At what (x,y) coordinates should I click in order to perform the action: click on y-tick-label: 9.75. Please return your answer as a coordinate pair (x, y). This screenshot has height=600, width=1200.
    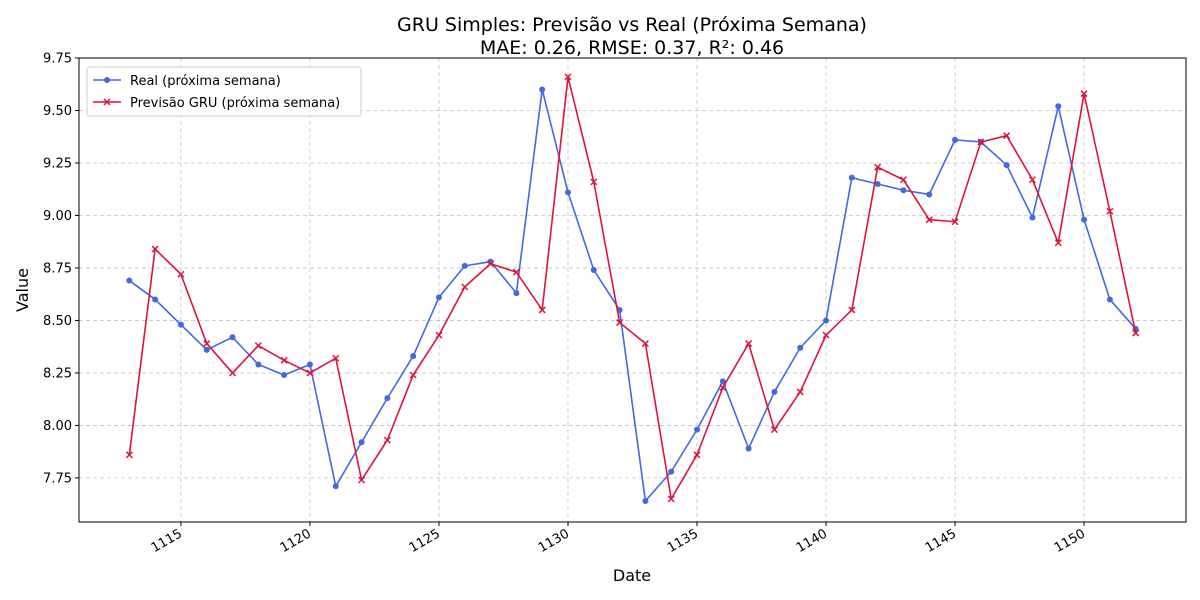
    Looking at the image, I should click on (57, 59).